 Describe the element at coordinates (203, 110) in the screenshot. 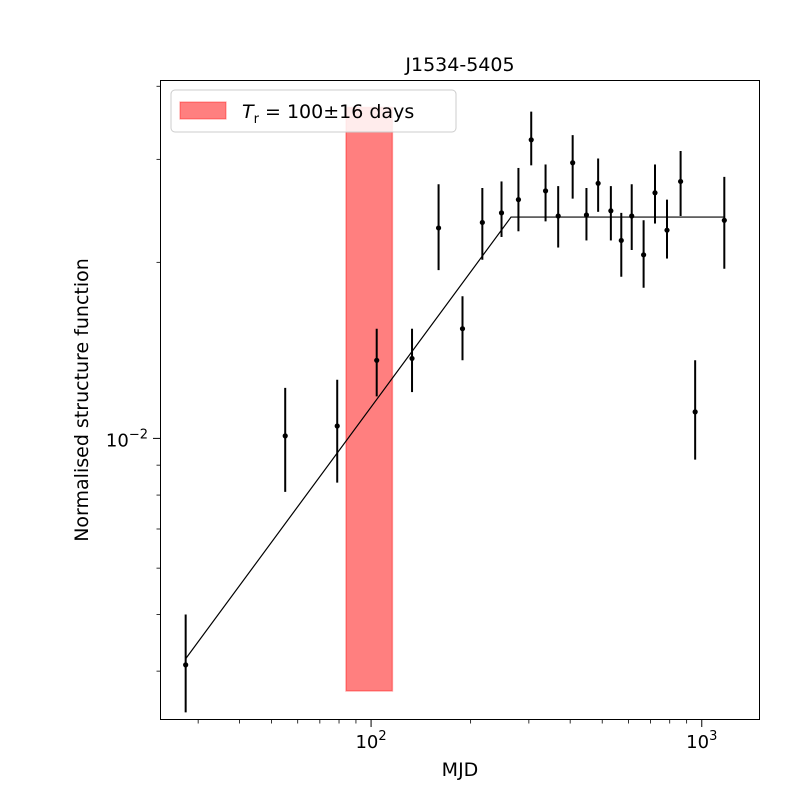

I see `legend-swatch` at that location.